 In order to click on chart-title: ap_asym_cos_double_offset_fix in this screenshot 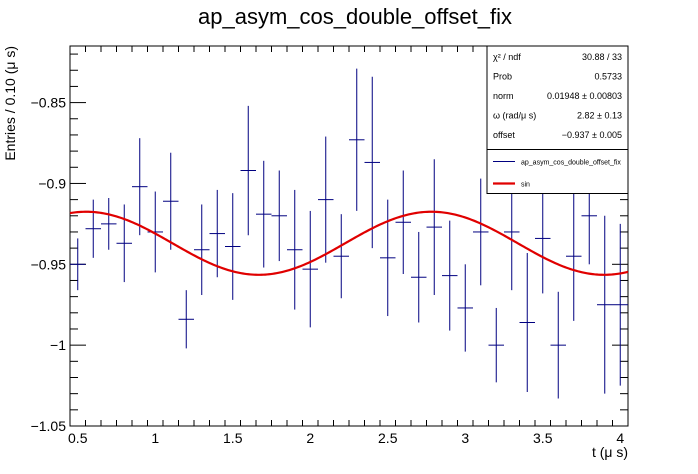, I will do `click(355, 16)`.